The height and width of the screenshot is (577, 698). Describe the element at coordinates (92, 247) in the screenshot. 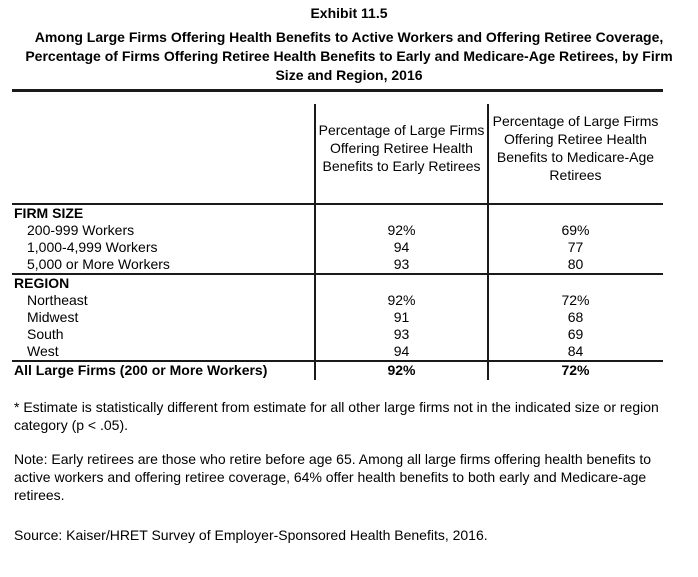

I see `row-label: 1,000-4,999 Workers` at that location.